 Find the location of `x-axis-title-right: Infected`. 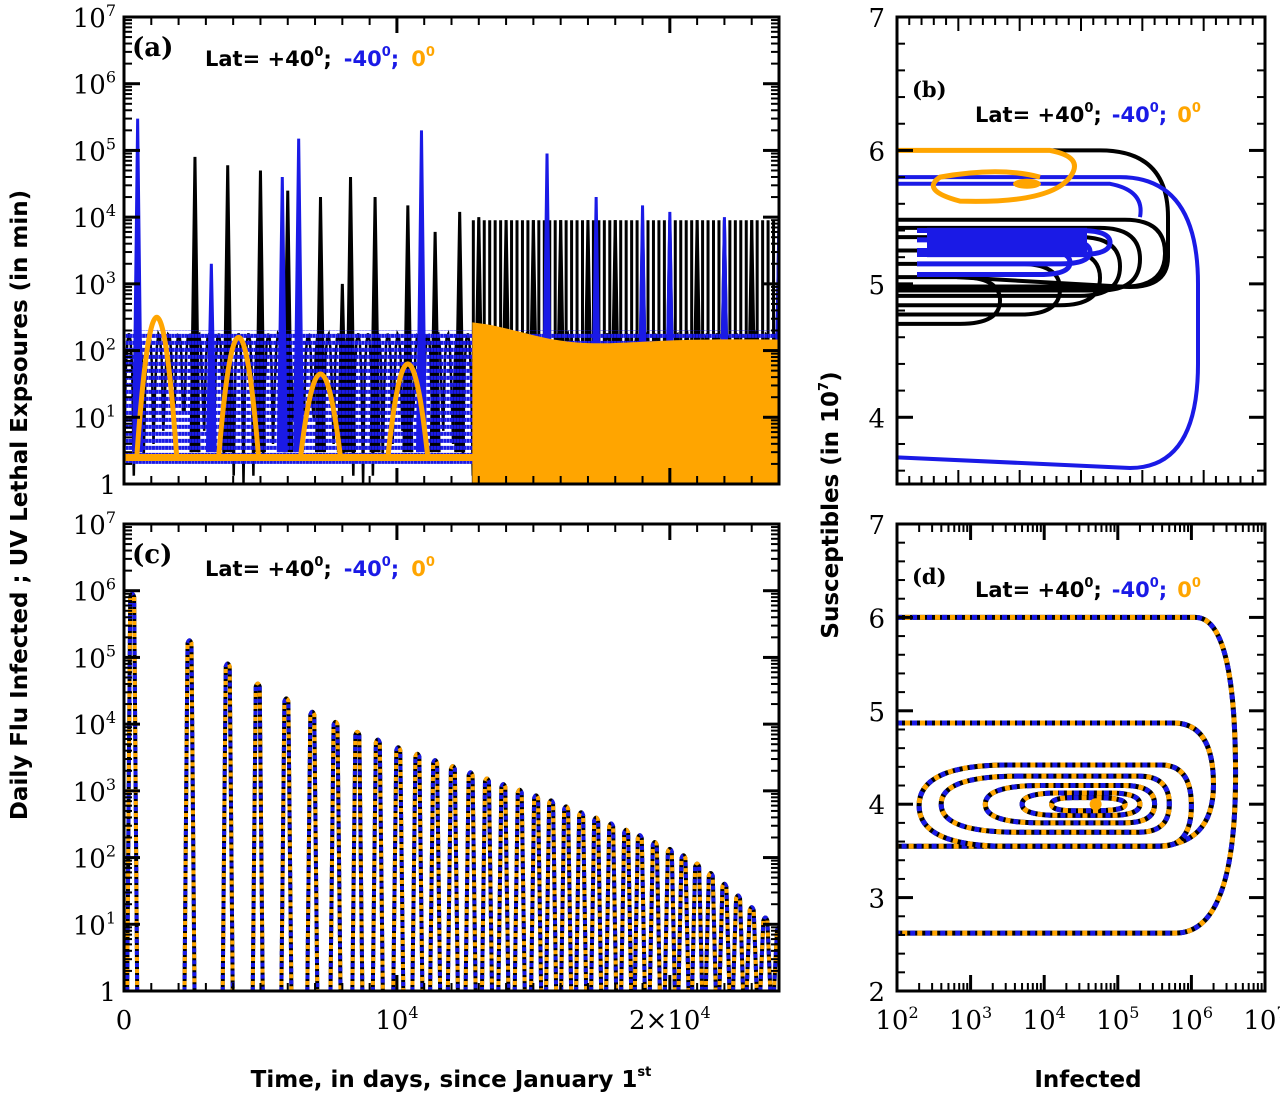

x-axis-title-right: Infected is located at coordinates (1087, 1080).